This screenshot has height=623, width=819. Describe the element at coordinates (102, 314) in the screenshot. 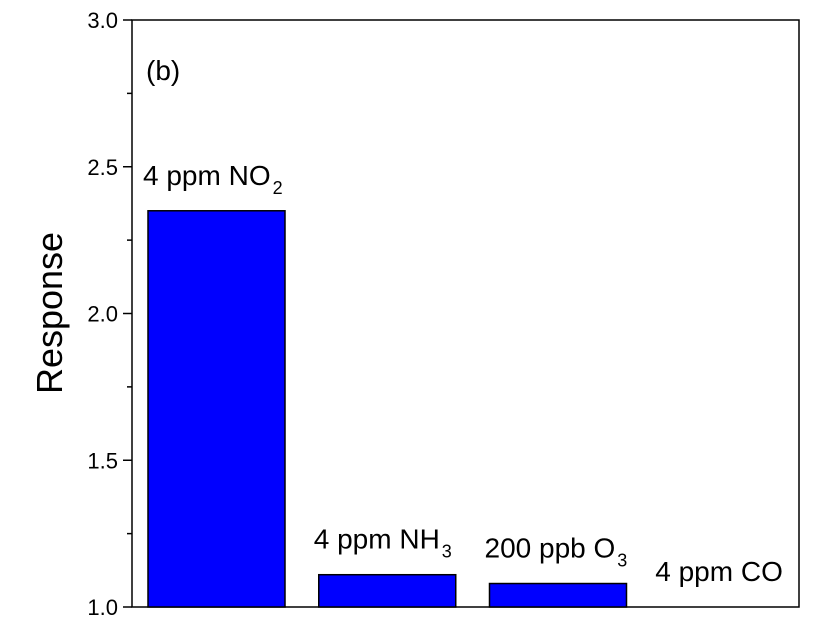

I see `y-tick-label: 2.0` at that location.